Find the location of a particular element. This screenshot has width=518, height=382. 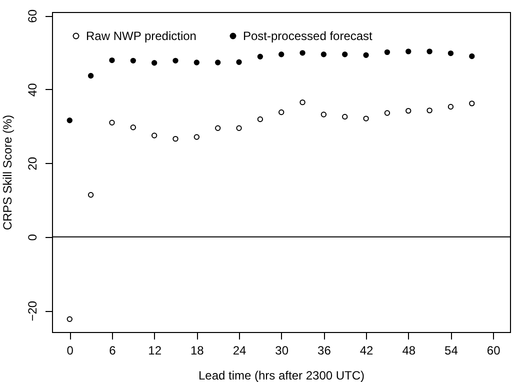

y-tick-label: 60 is located at coordinates (33, 16).